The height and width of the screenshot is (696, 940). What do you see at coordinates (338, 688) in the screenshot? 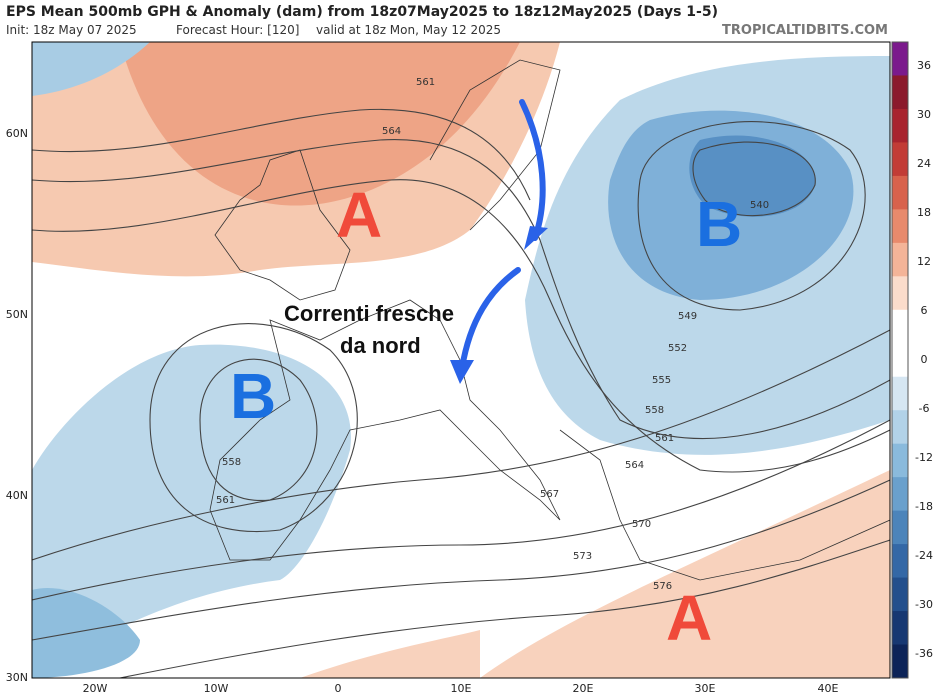
I see `lon-label: 0` at bounding box center [338, 688].